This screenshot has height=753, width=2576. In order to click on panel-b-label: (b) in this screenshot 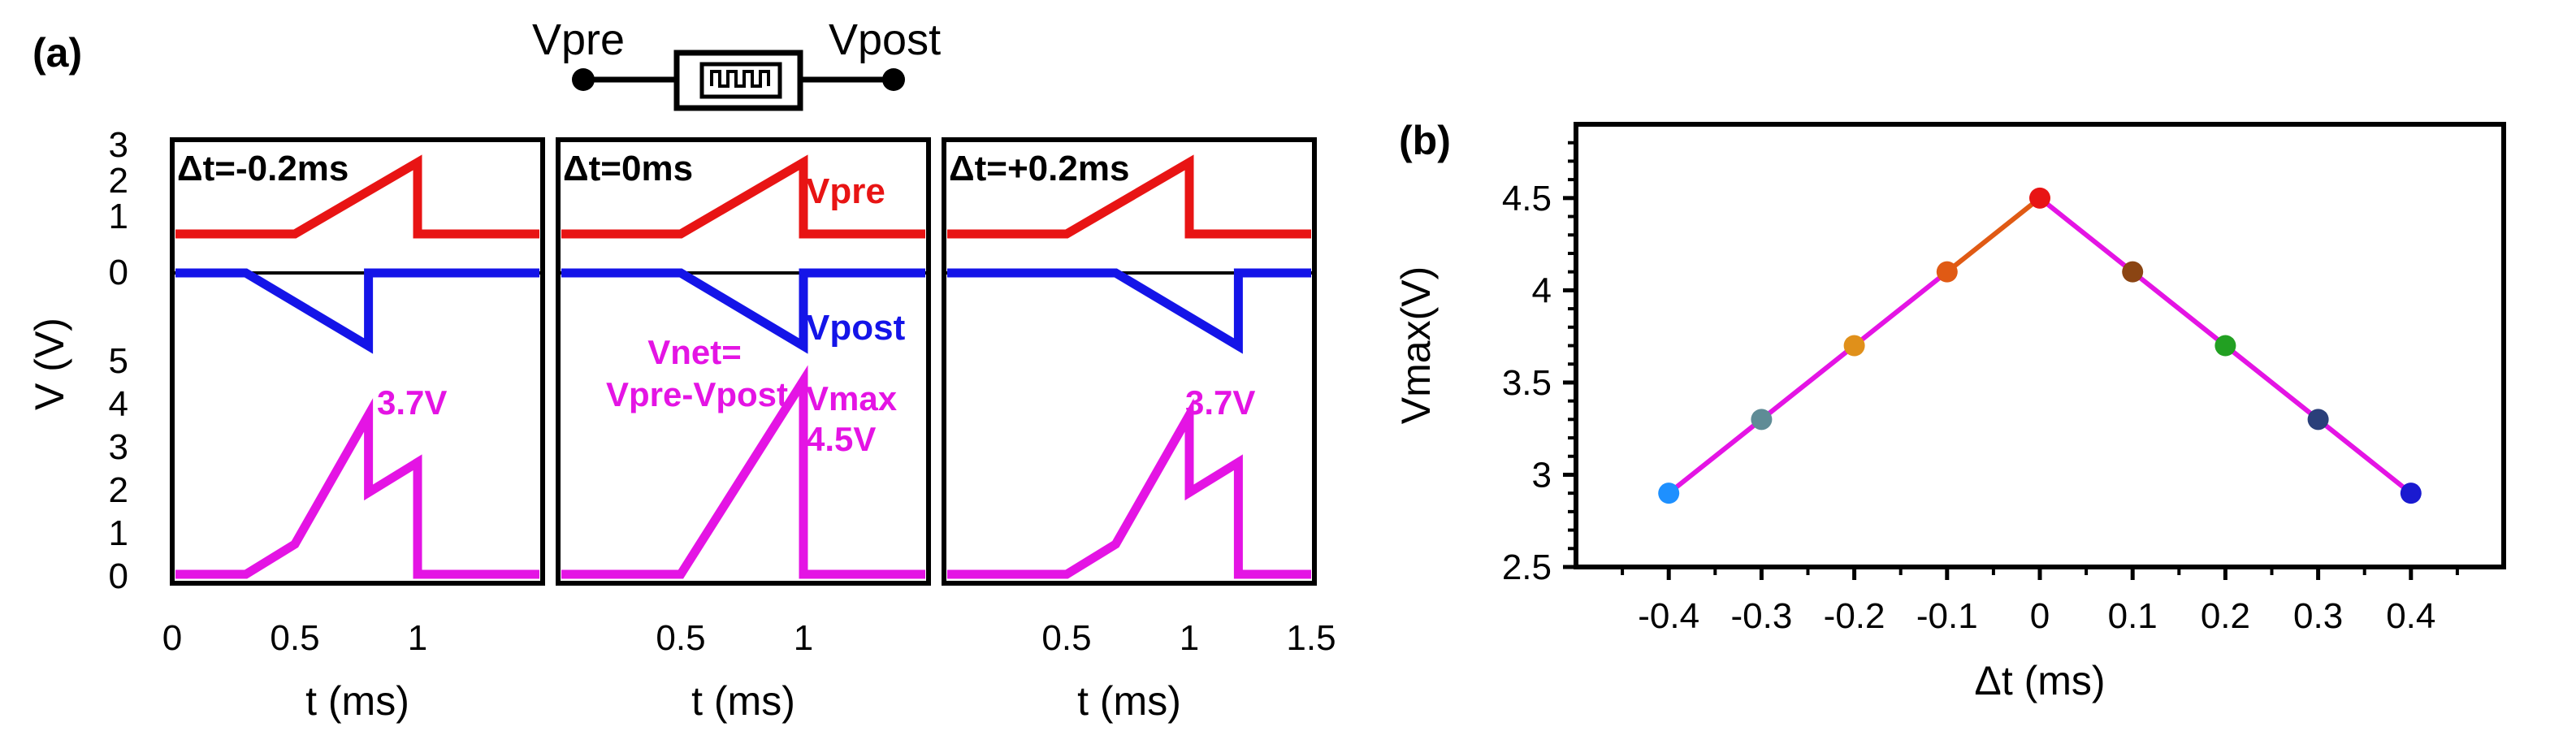, I will do `click(1425, 140)`.